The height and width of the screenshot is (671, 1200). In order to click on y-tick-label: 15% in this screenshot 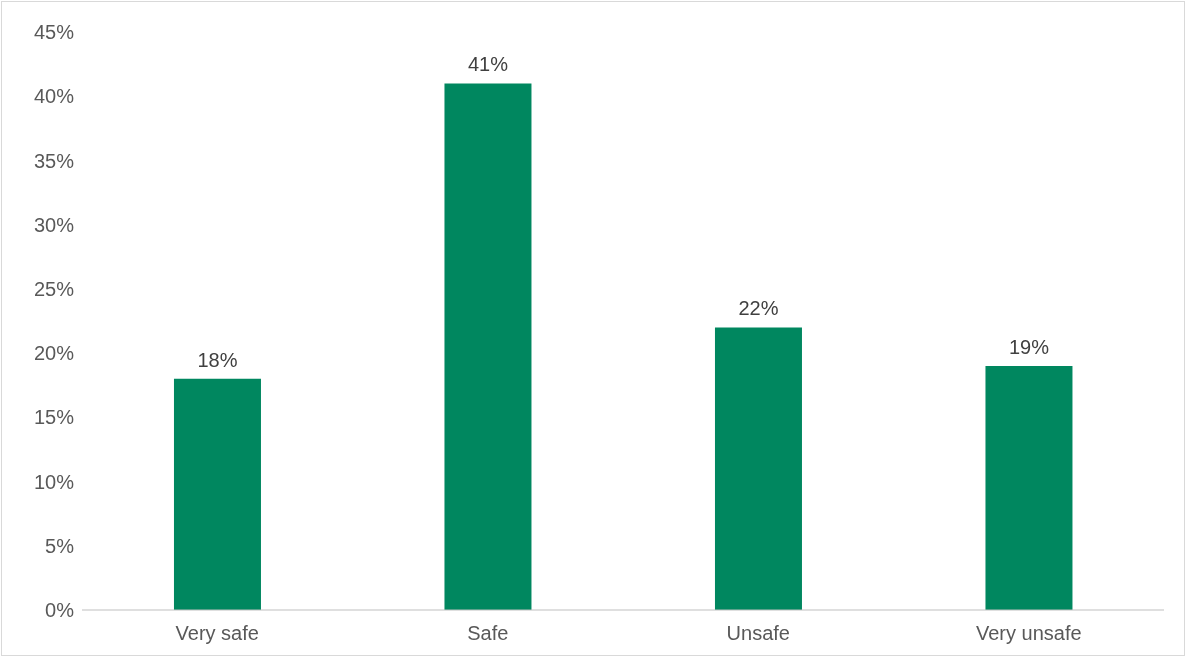, I will do `click(54, 417)`.